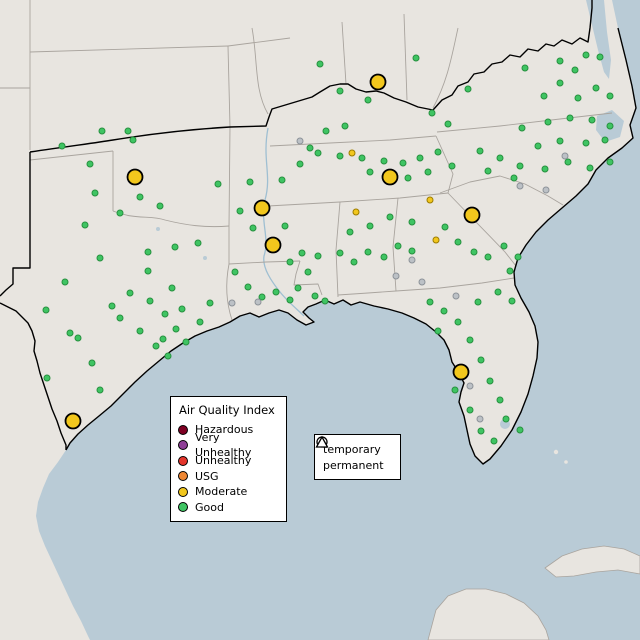 This screenshot has width=640, height=640. What do you see at coordinates (228, 492) in the screenshot?
I see `legend-item-moderate: Moderate` at bounding box center [228, 492].